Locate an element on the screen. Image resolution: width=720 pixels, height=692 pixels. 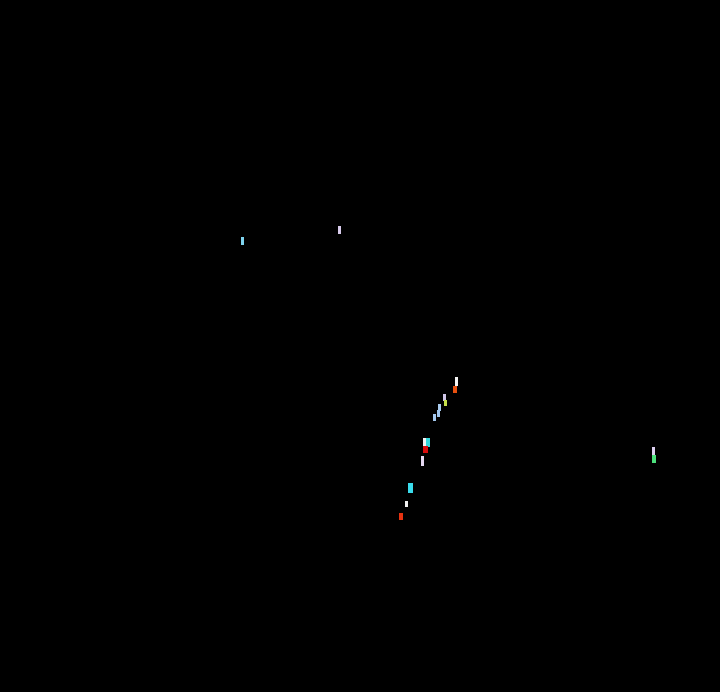
light-white-lower is located at coordinates (406, 504).